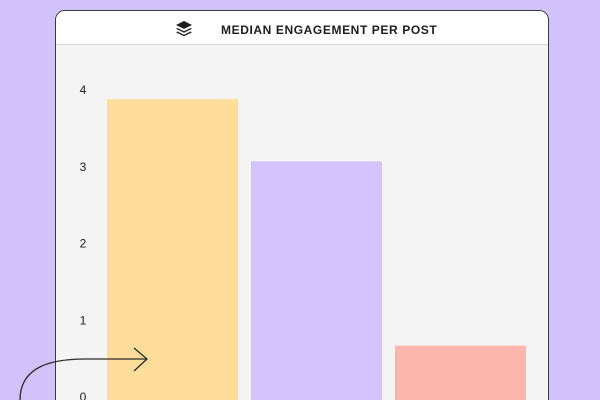 This screenshot has width=600, height=400. I want to click on y-tick-label: 0, so click(83, 395).